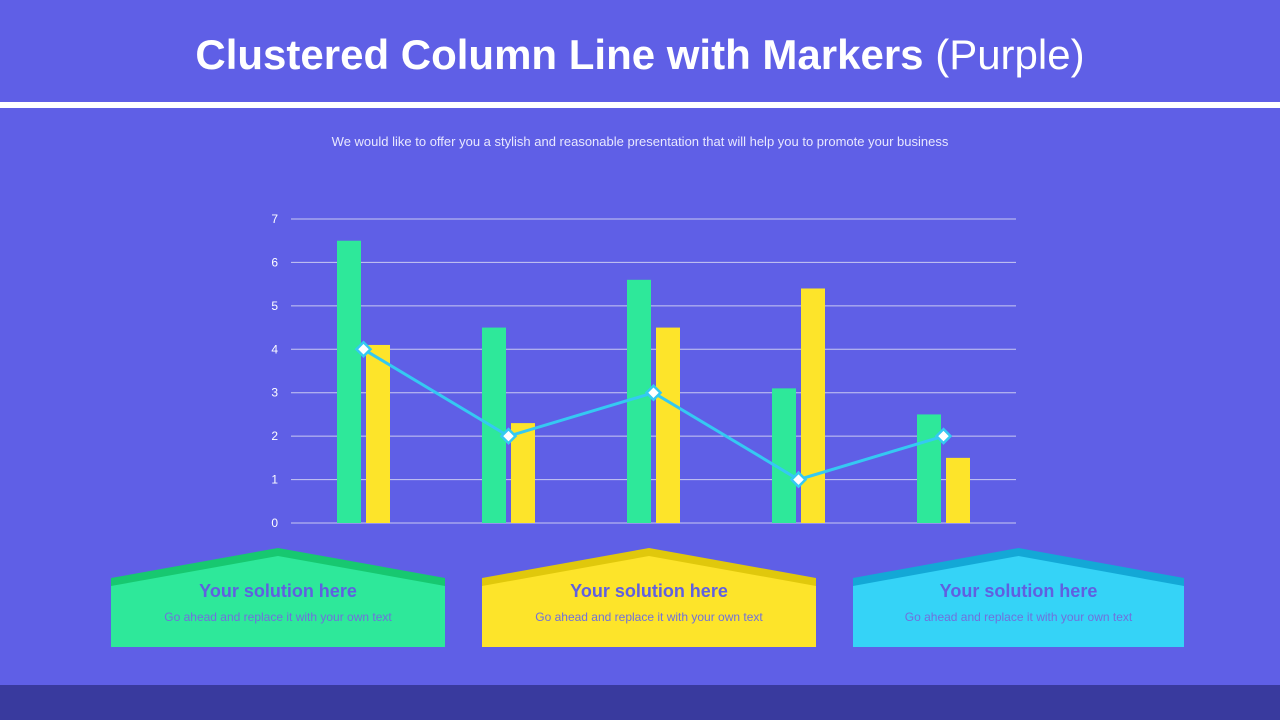  What do you see at coordinates (274, 393) in the screenshot?
I see `y-tick-label: 3` at bounding box center [274, 393].